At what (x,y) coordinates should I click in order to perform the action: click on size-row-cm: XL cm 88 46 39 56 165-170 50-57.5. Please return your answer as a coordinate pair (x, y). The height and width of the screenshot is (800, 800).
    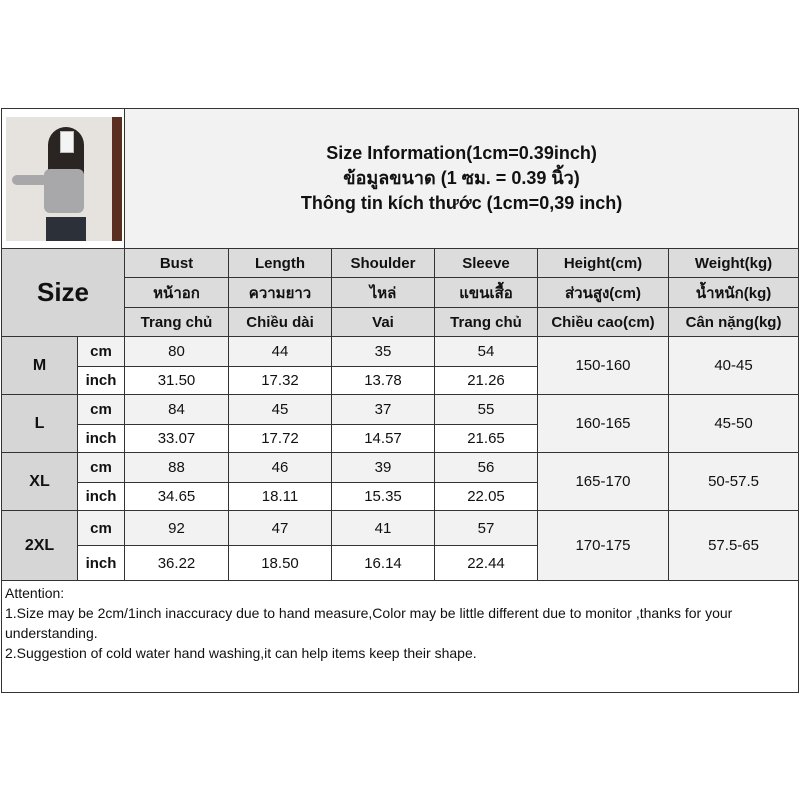
    Looking at the image, I should click on (400, 481).